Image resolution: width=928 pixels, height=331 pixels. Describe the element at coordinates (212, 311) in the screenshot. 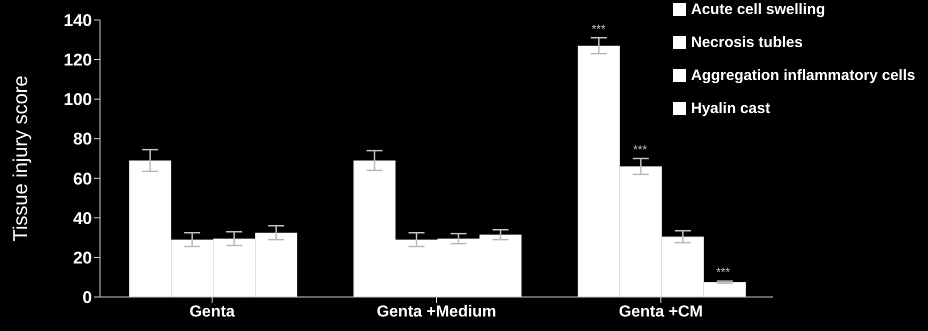

I see `x-tick-label: Genta` at that location.